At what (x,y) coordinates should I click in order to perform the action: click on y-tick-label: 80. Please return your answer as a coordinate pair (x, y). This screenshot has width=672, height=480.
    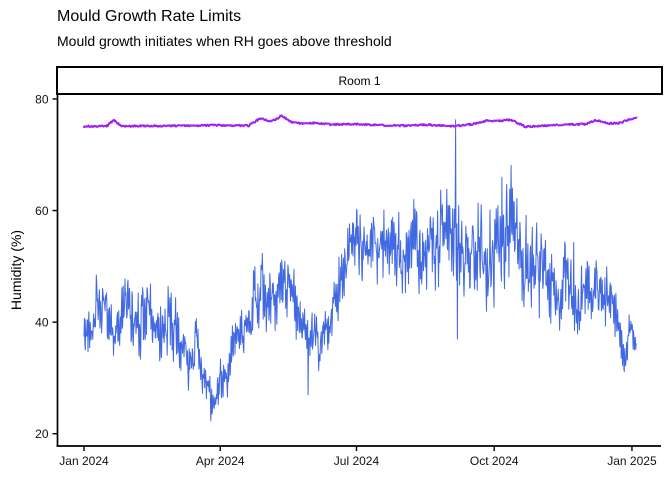
    Looking at the image, I should click on (42, 99).